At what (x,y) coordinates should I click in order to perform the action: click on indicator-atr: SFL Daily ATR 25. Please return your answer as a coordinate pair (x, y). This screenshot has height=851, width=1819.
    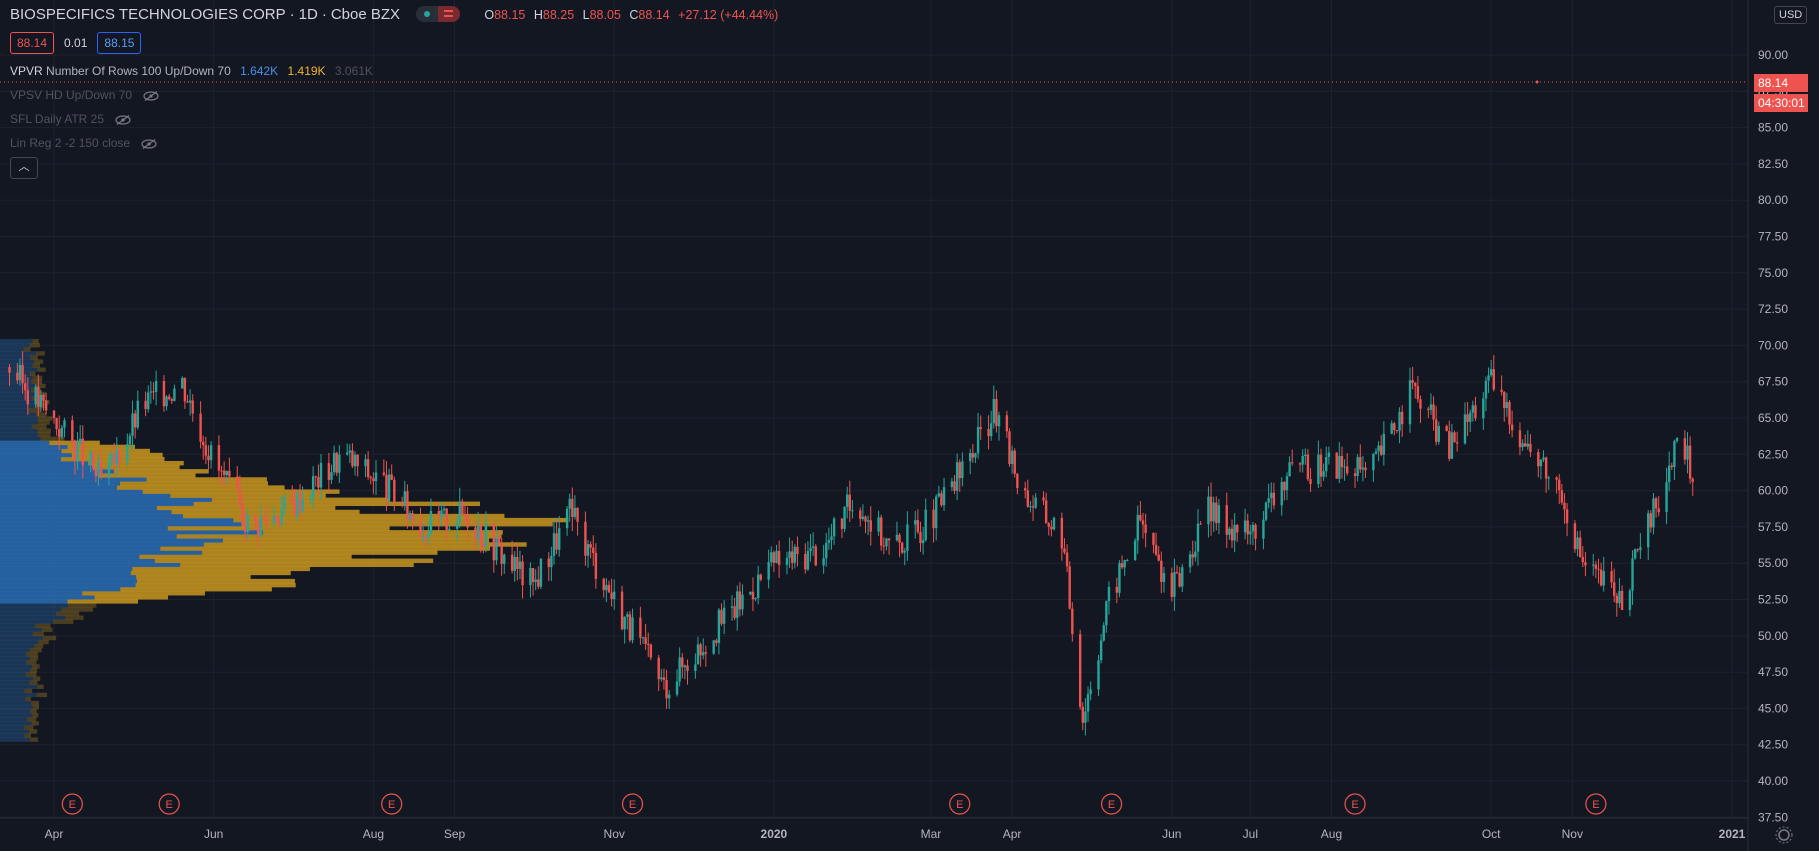
    Looking at the image, I should click on (70, 119).